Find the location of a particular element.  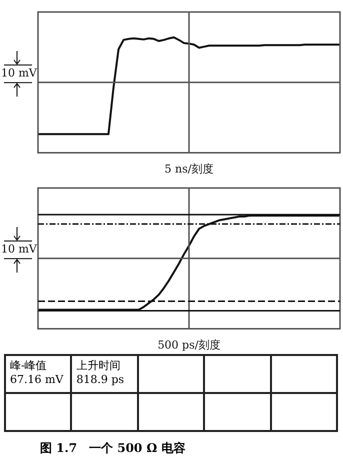

x-axis-title: 500 ps/刻度 is located at coordinates (189, 345).